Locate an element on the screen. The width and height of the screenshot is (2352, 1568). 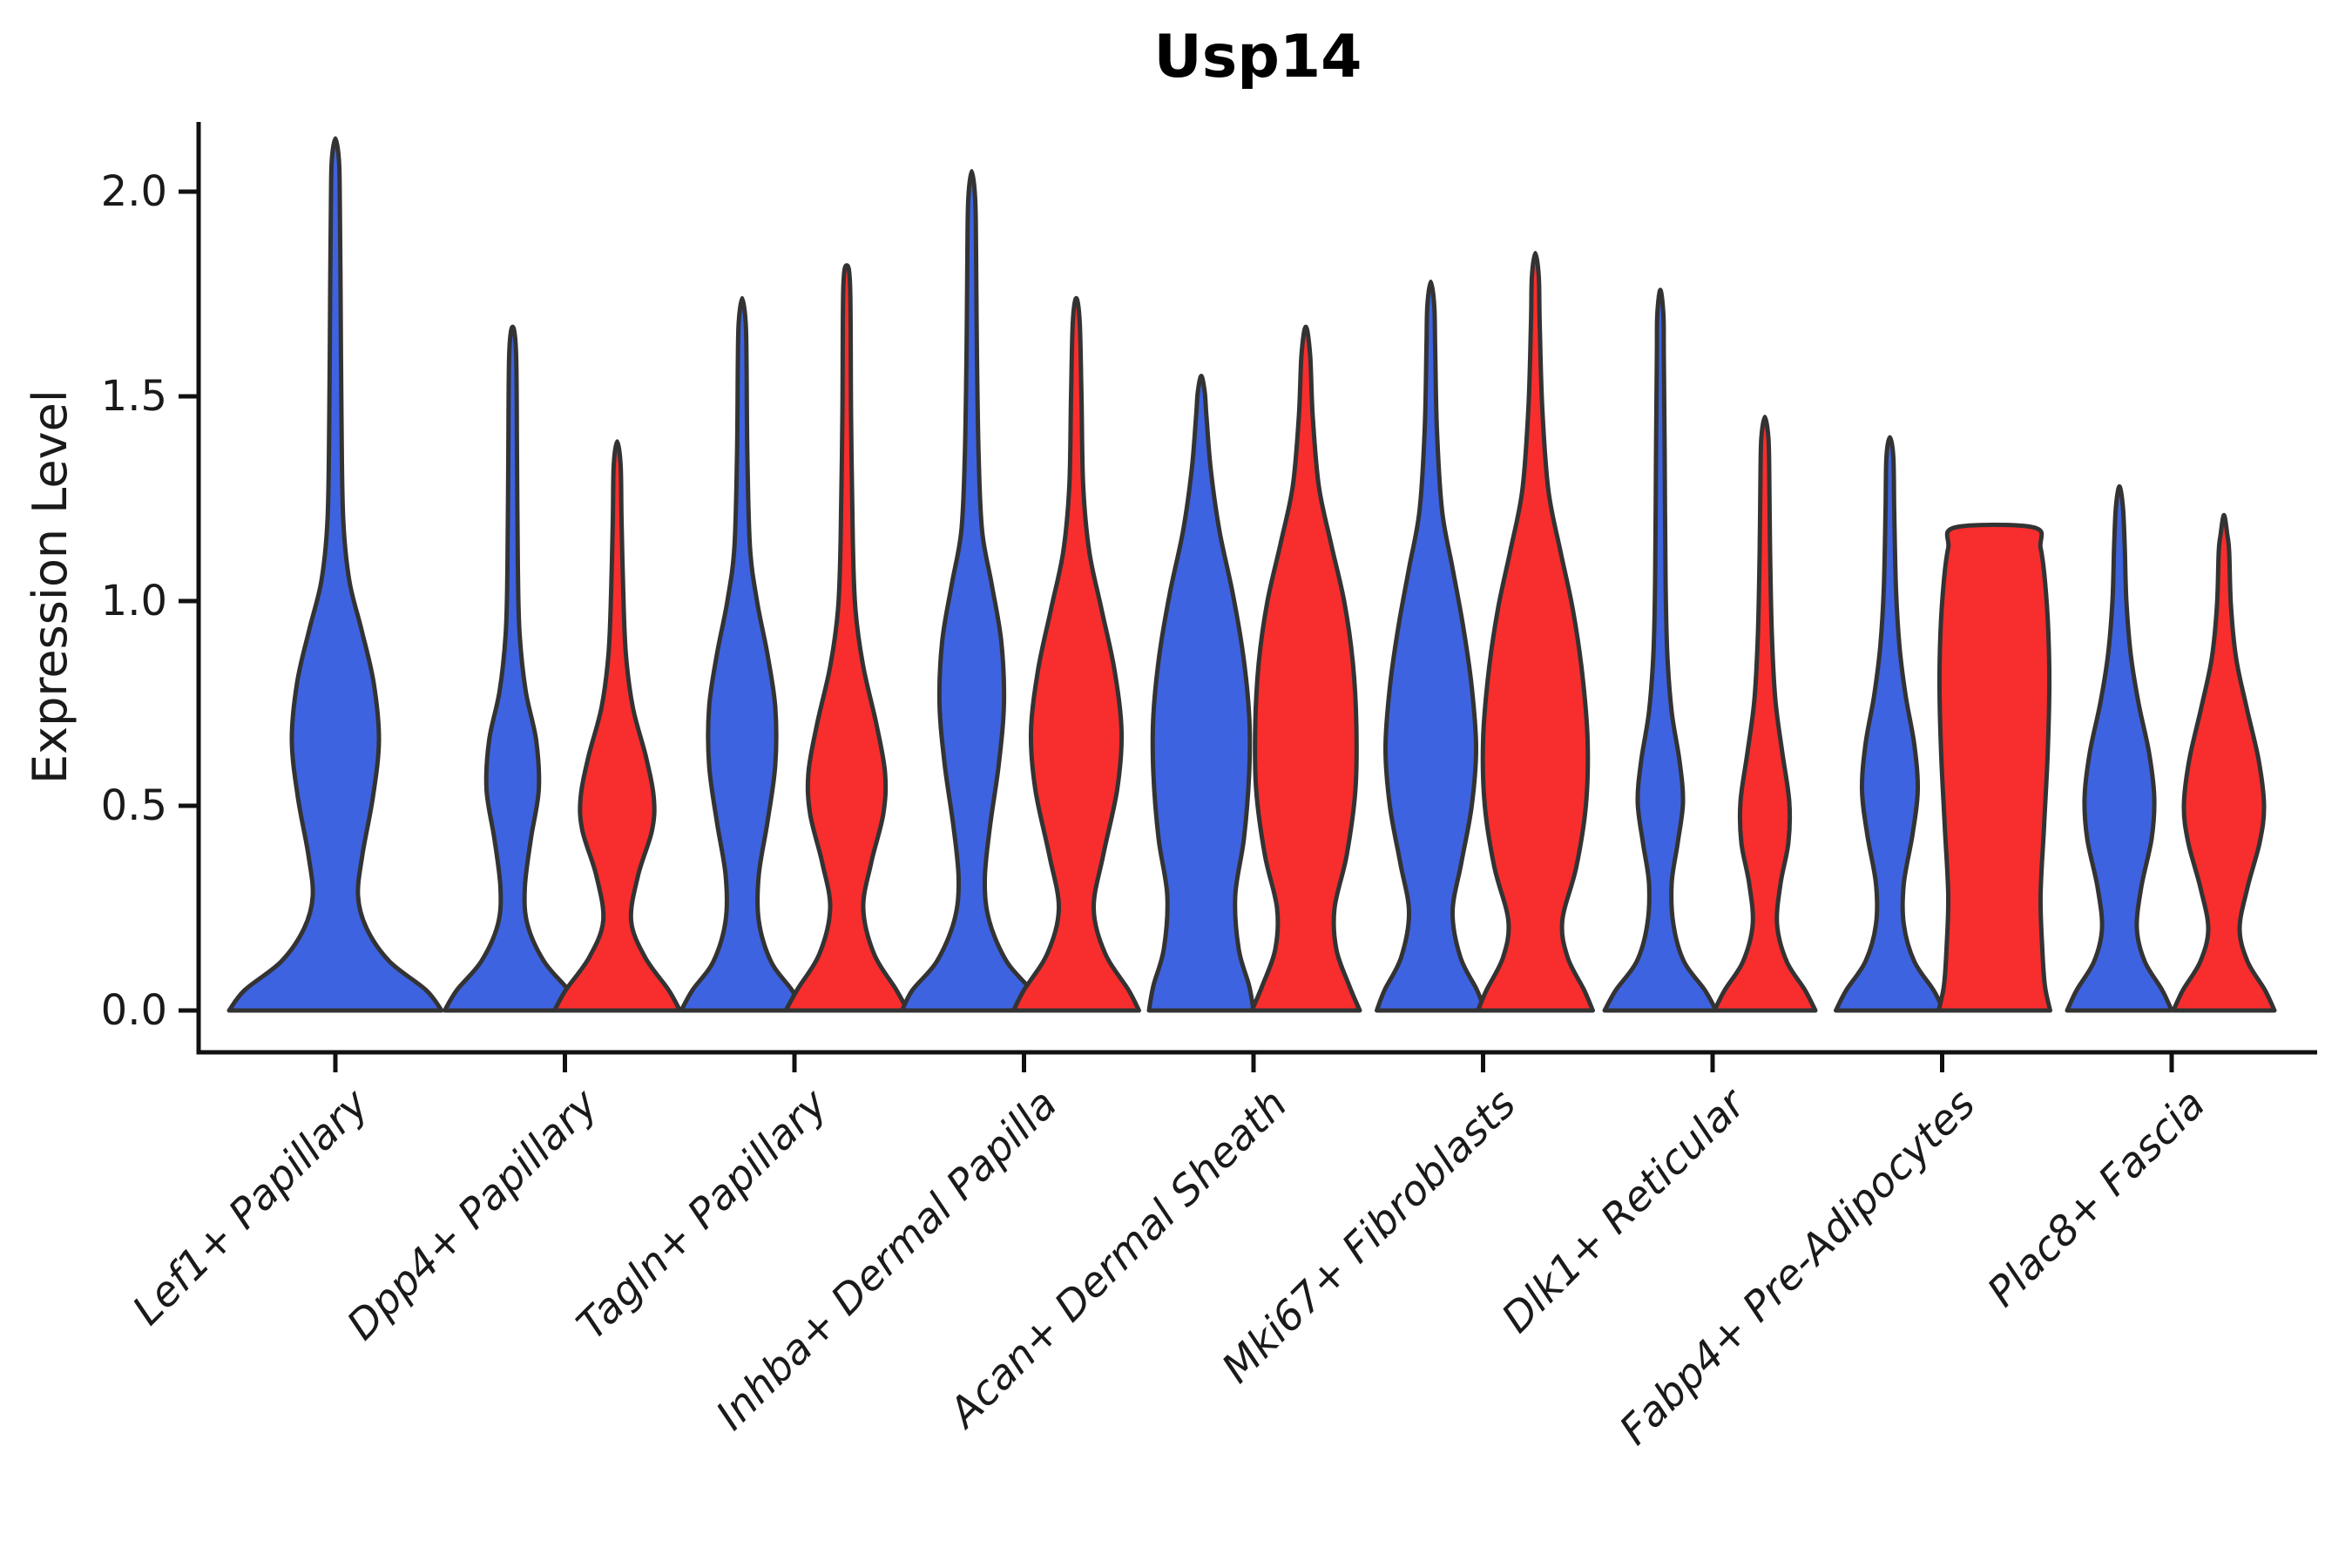
y-tick-label-2.0: 2.0 is located at coordinates (134, 191).